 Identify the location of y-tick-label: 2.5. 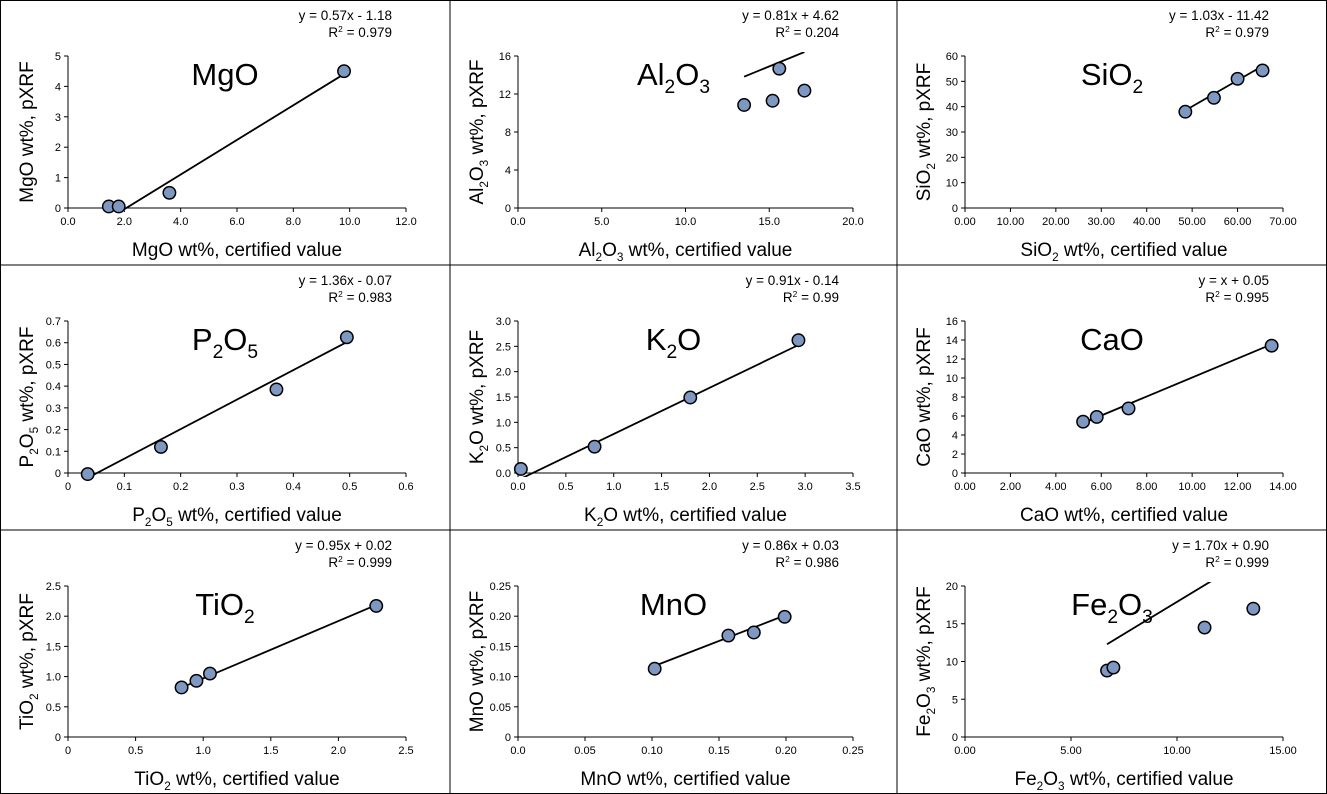
(53, 587).